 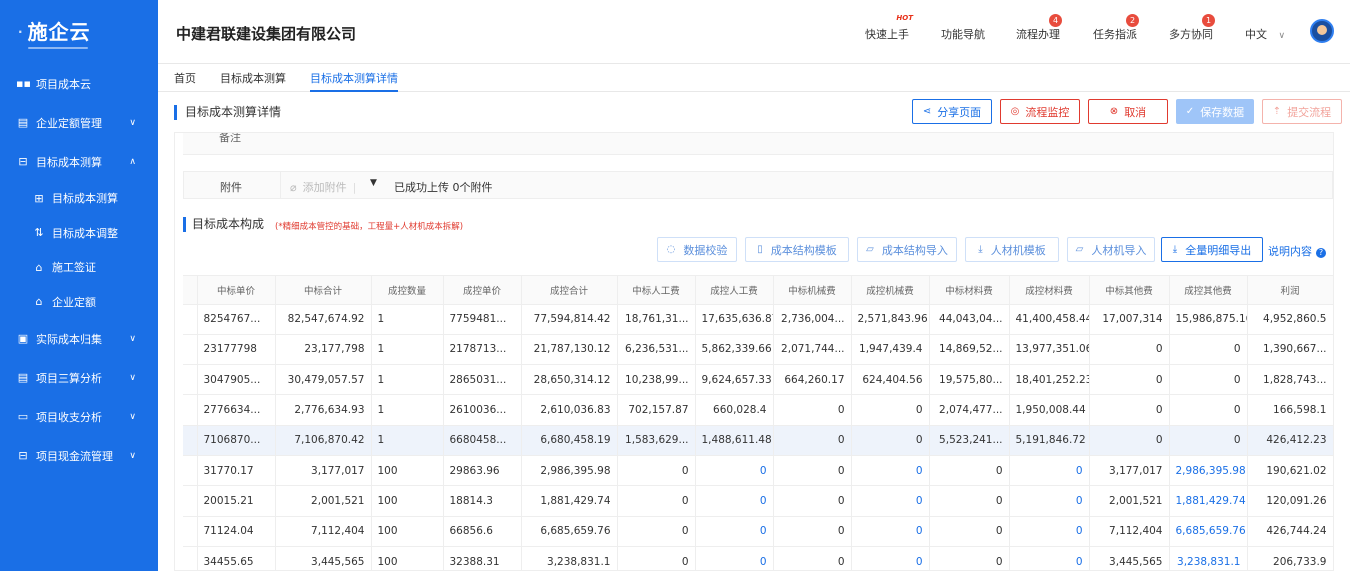 I want to click on cancel-button: ⊗ 取消, so click(x=1128, y=111).